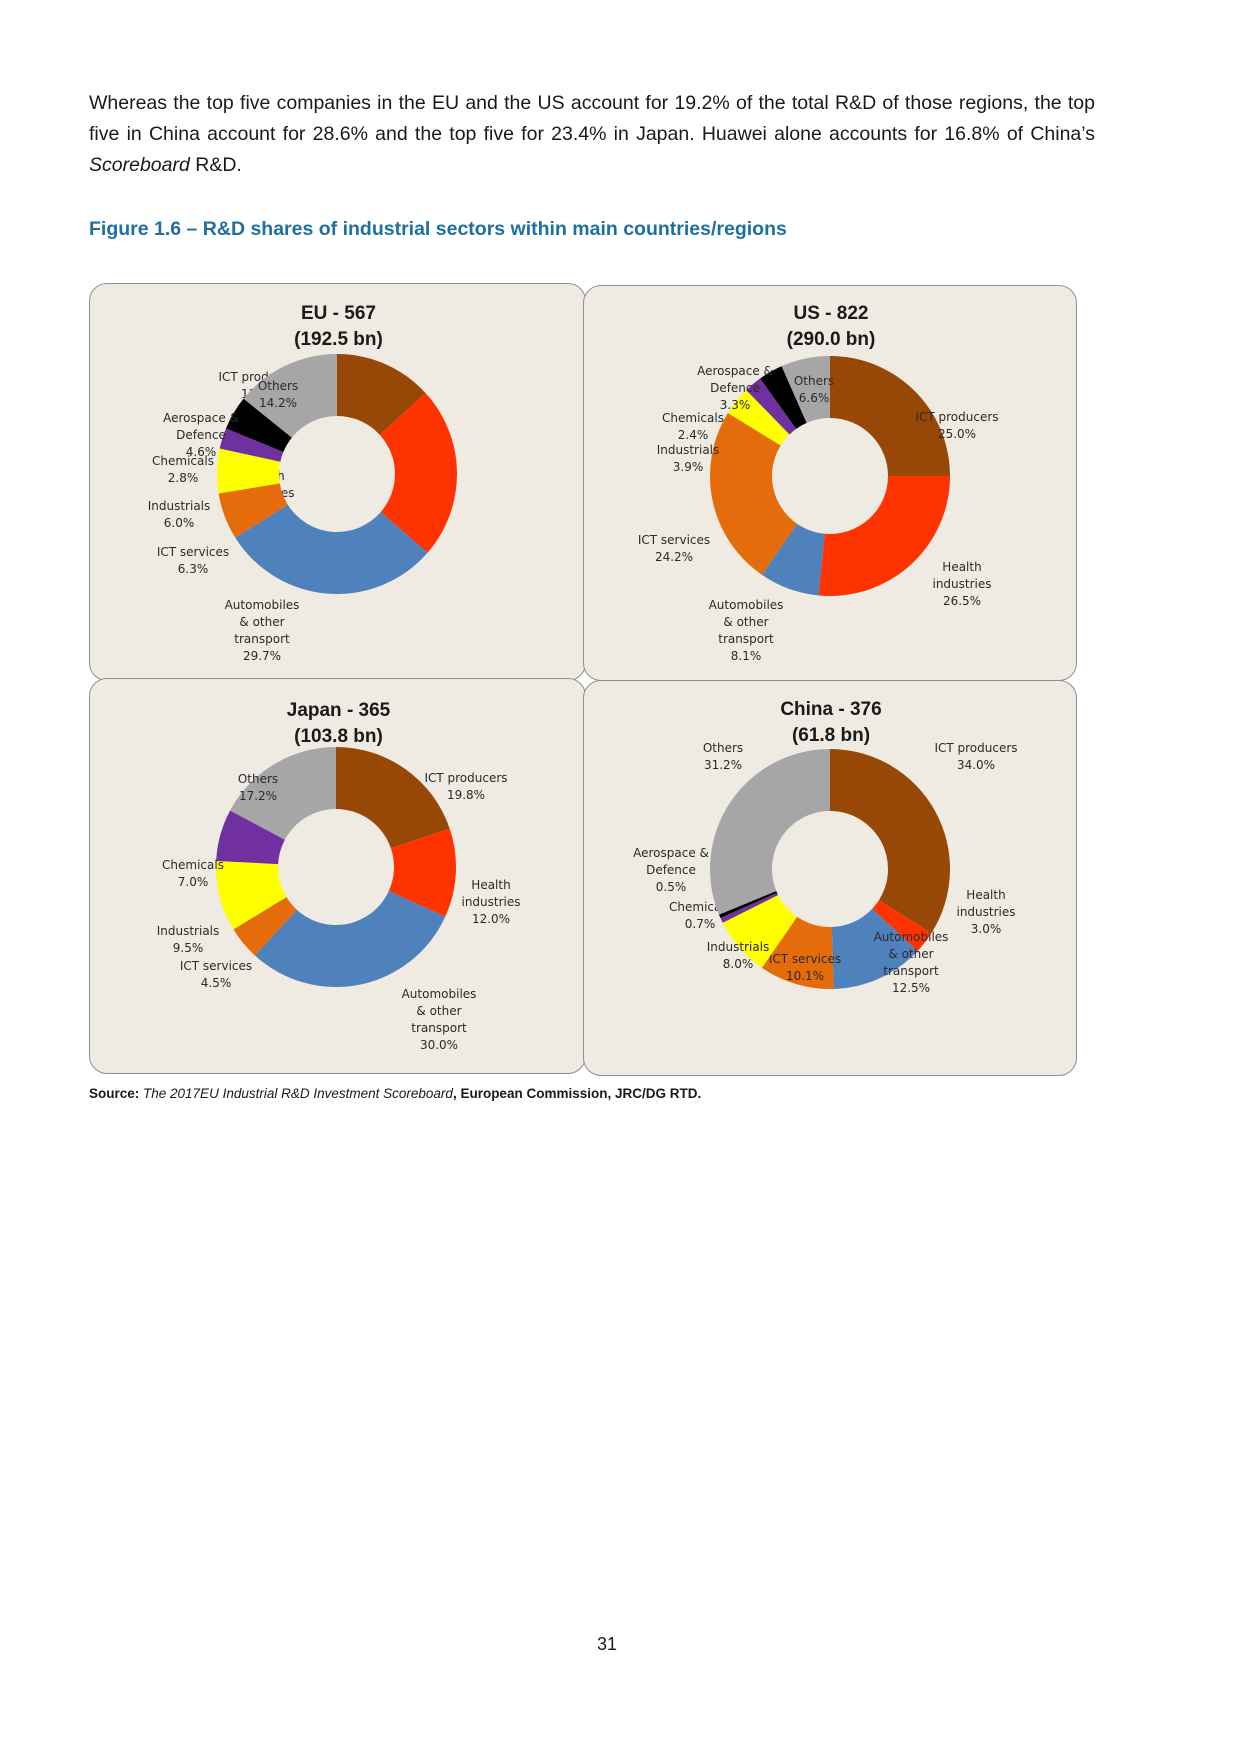 The image size is (1240, 1754). Describe the element at coordinates (674, 548) in the screenshot. I see `slice-label-ict-services: ICT services 24.2%` at that location.